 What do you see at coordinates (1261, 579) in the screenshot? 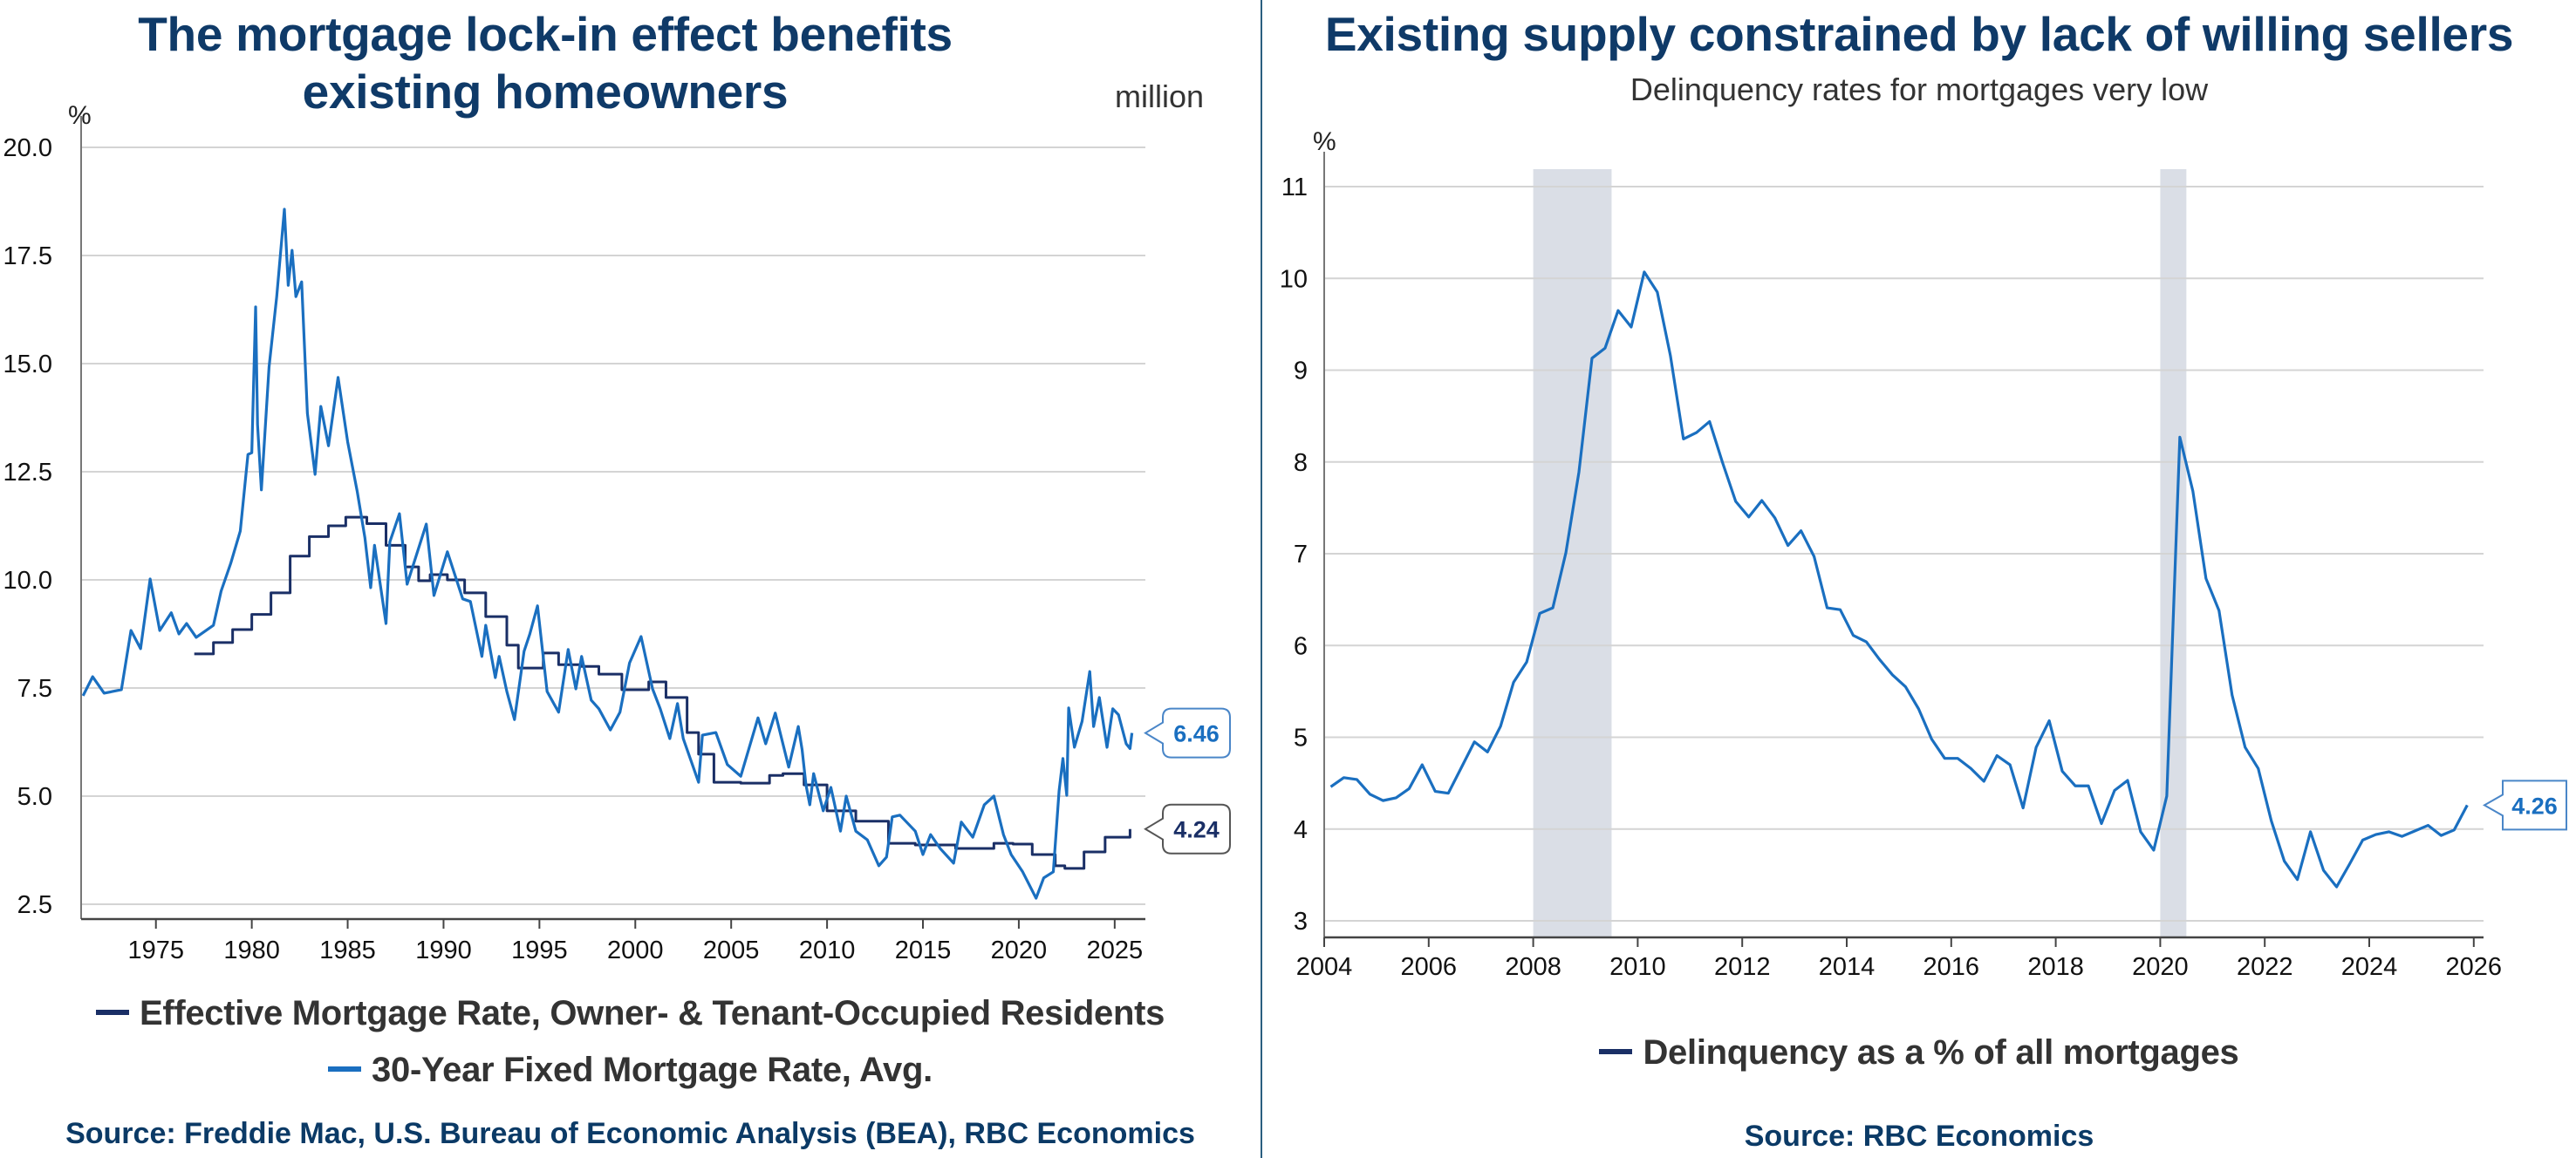
I see `panel-divider` at bounding box center [1261, 579].